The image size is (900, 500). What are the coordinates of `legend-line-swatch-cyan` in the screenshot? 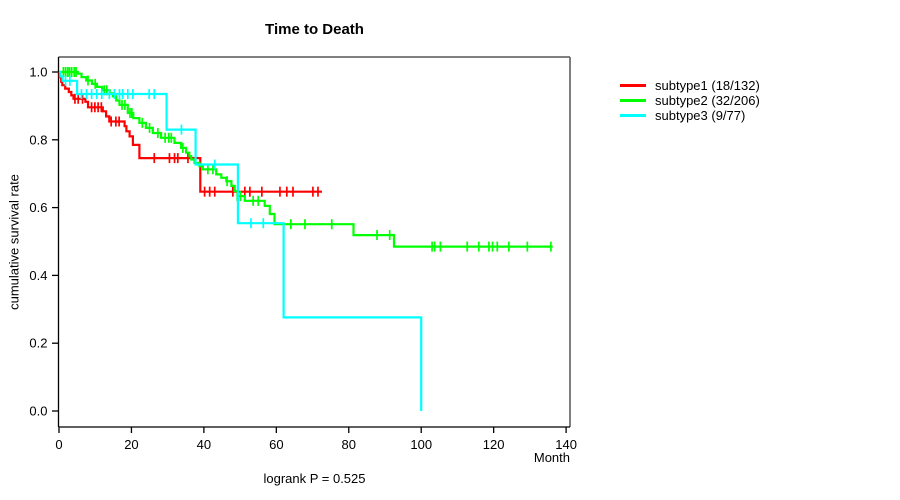 It's located at (633, 115).